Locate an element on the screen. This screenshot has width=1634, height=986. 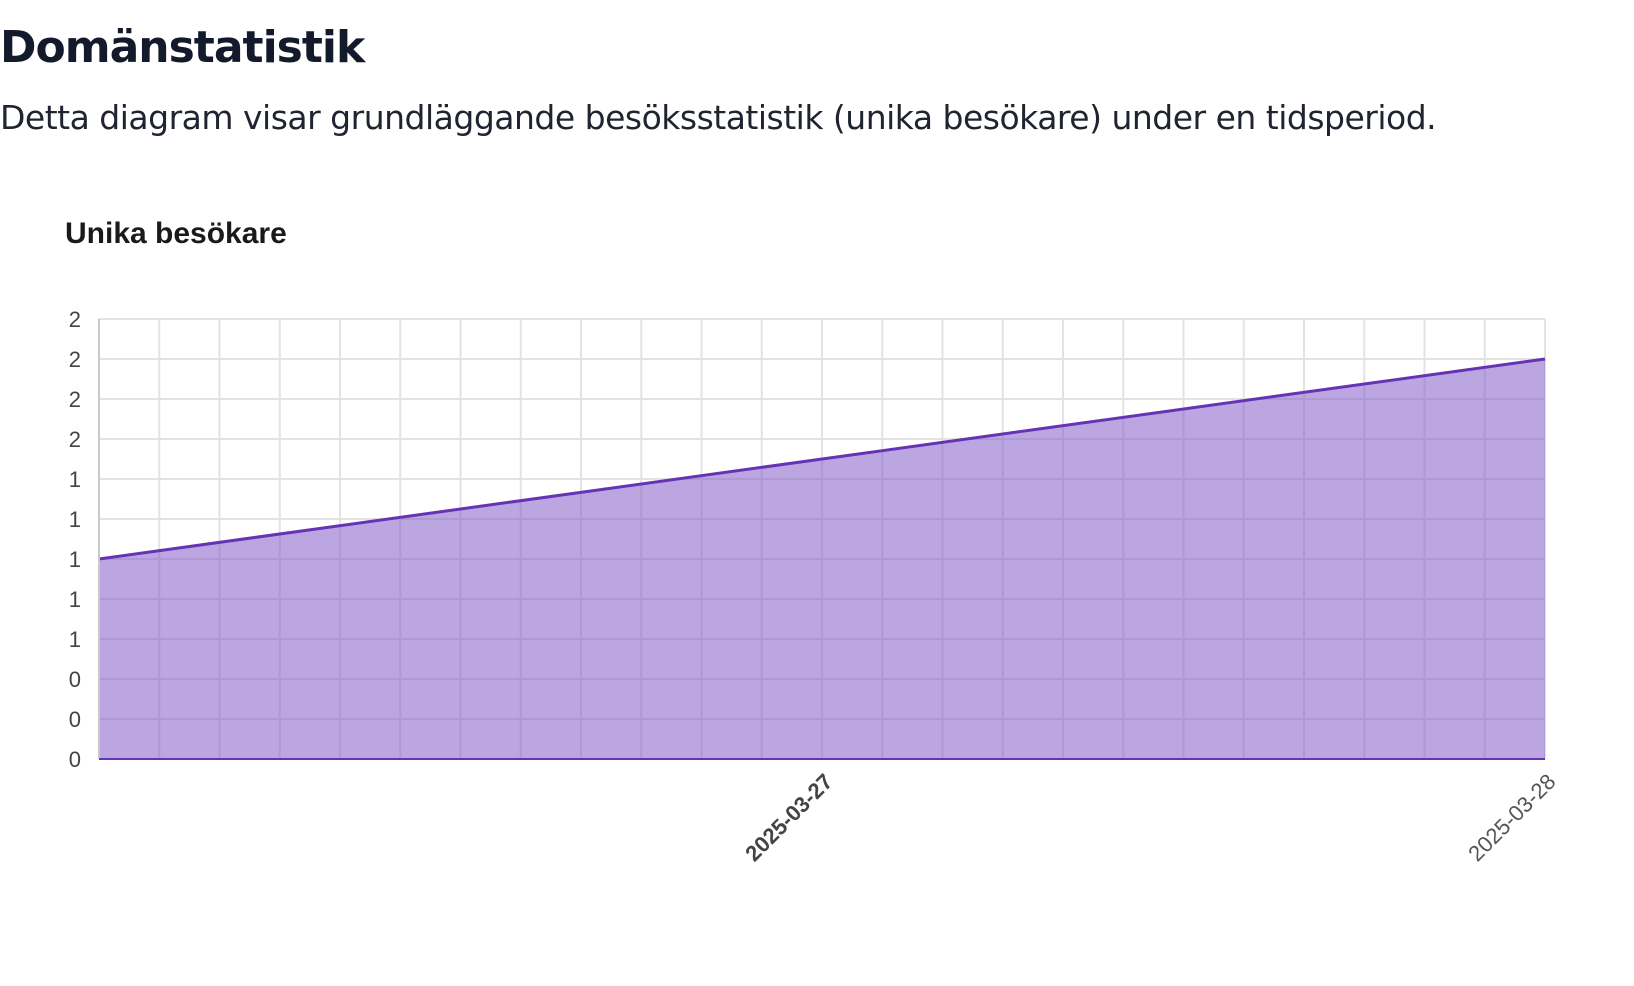
page-title: Domänstatistik is located at coordinates (182, 47).